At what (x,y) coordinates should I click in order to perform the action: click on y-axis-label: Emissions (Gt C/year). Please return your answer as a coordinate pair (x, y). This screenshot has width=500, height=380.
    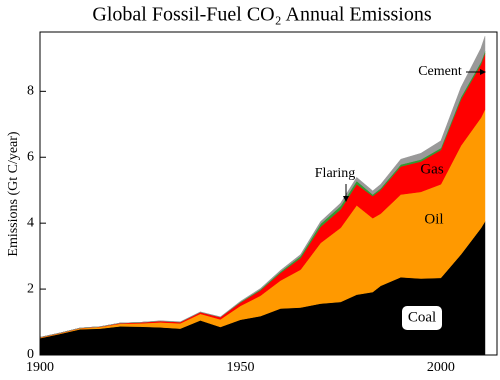
    Looking at the image, I should click on (13, 194).